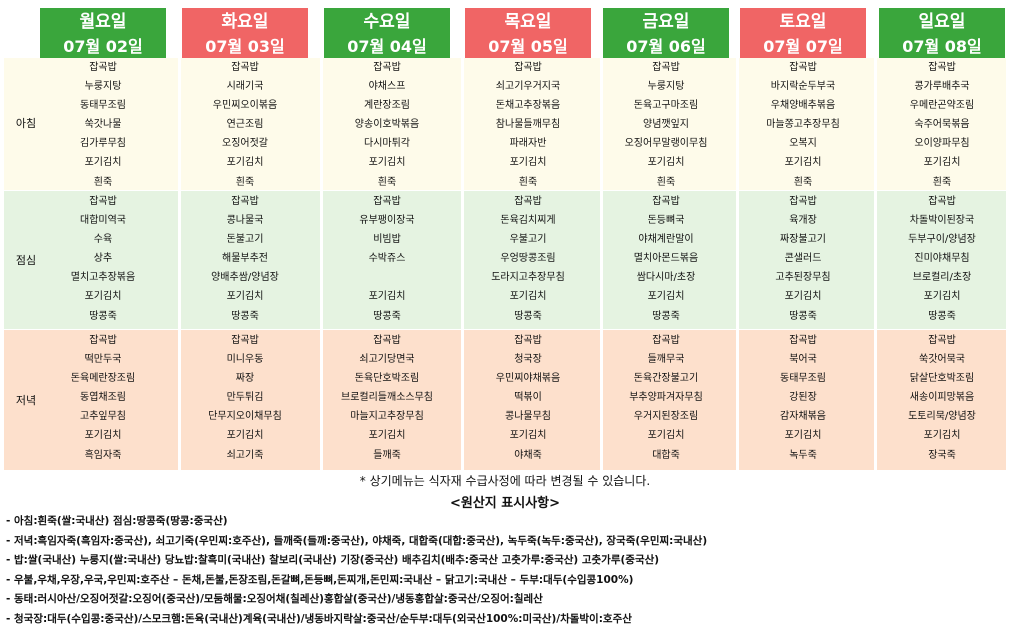 This screenshot has height=644, width=1010. I want to click on menu-item: 쑥갓어묵국, so click(942, 360).